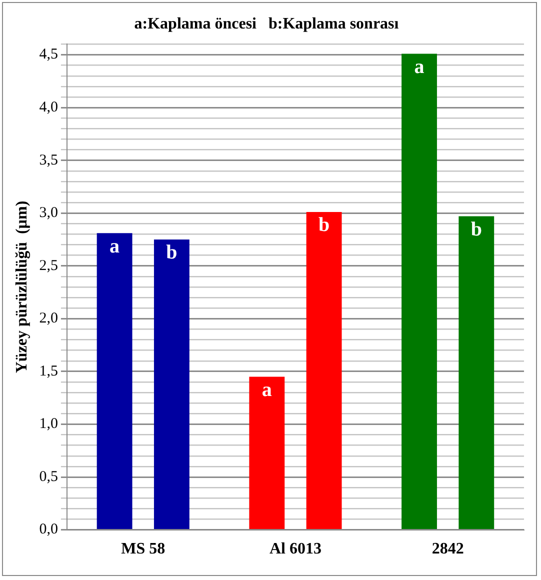  What do you see at coordinates (22, 287) in the screenshot?
I see `y-axis-title: Yüzey pürüzlülüğü (µm)` at bounding box center [22, 287].